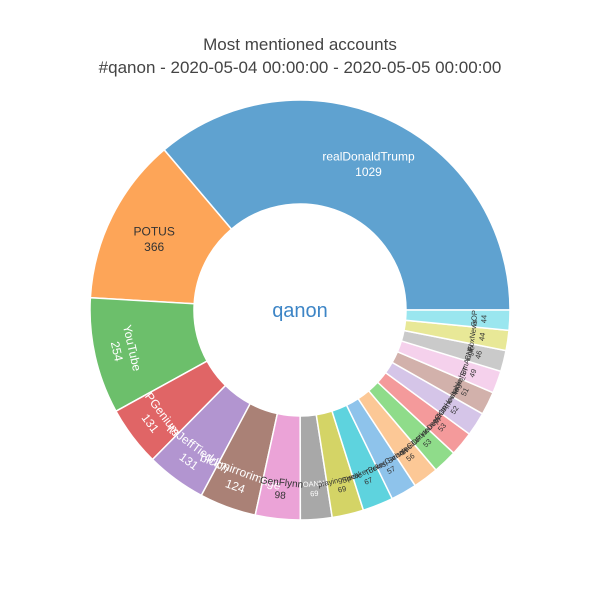 The image size is (600, 600). I want to click on slice-value-prayingmedic: 69, so click(342, 489).